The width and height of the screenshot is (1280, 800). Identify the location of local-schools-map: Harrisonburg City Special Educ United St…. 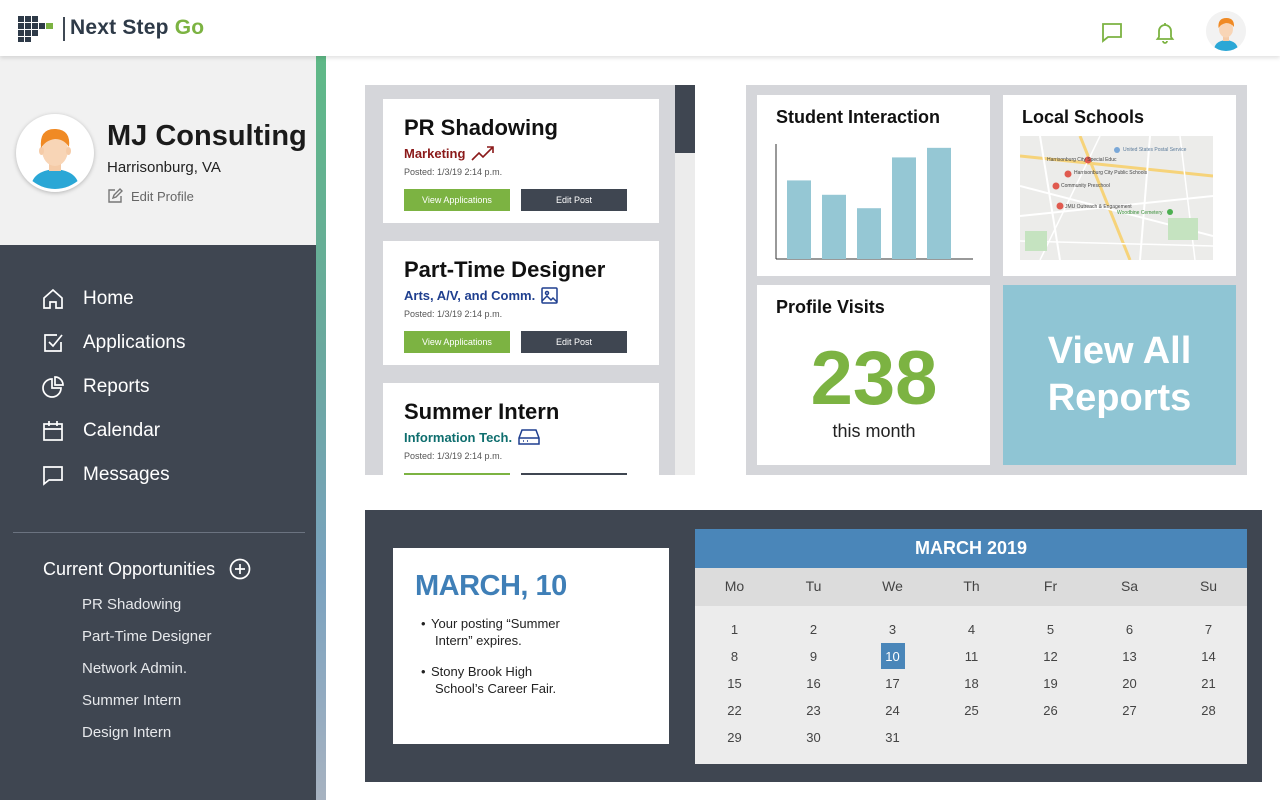
(1116, 198).